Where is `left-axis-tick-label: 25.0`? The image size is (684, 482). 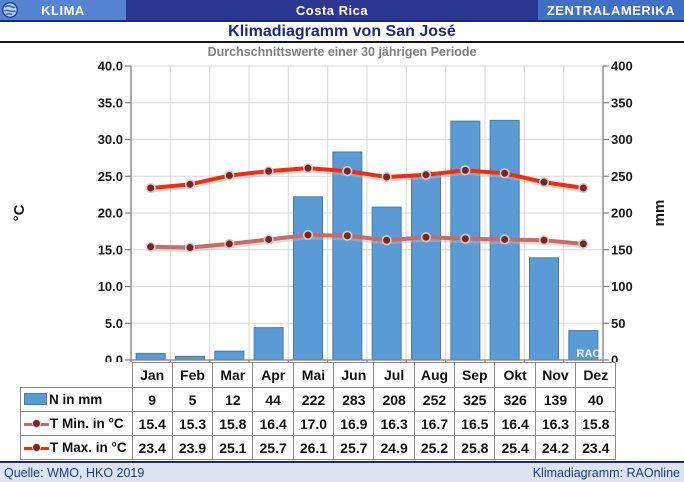
left-axis-tick-label: 25.0 is located at coordinates (110, 176).